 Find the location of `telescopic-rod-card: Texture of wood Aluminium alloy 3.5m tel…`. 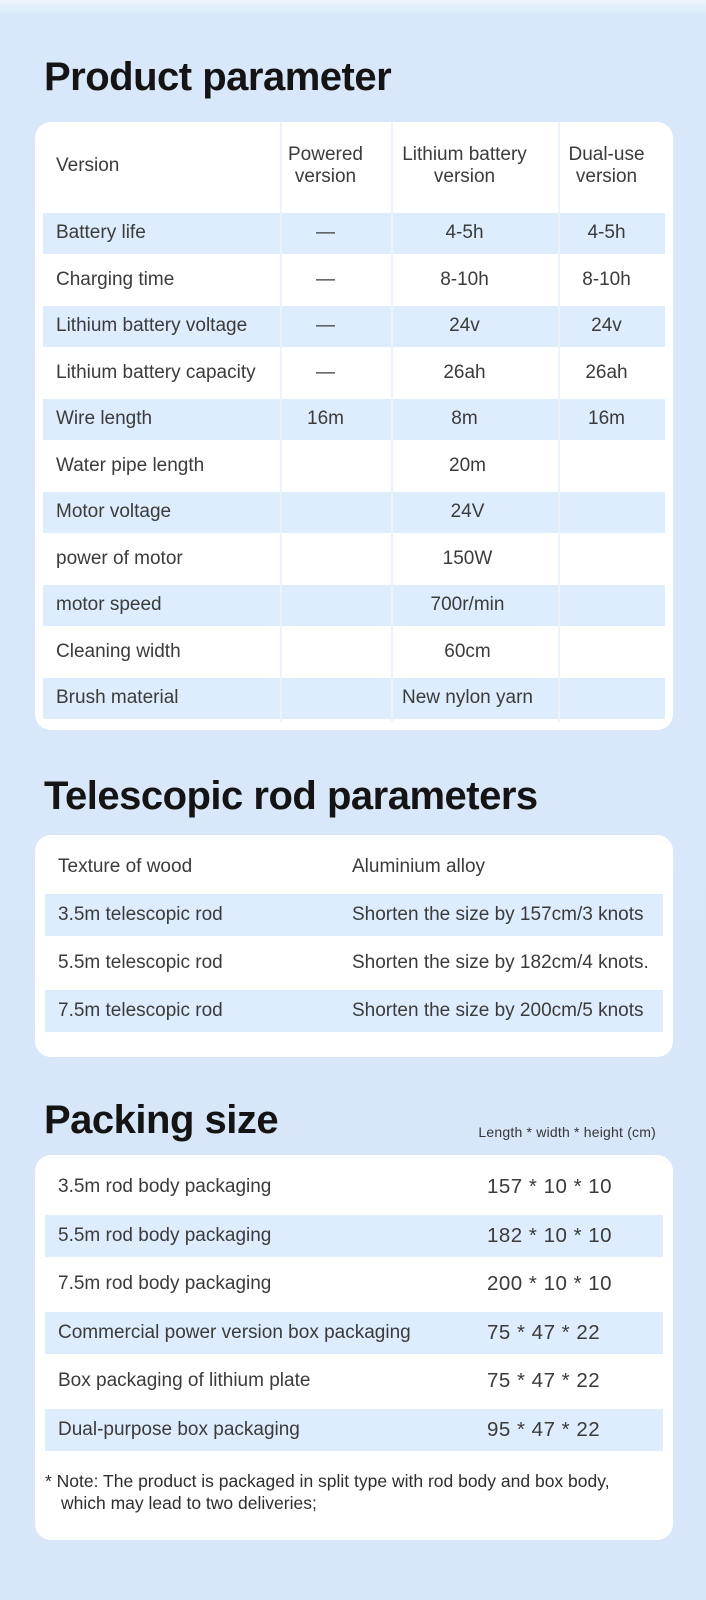

telescopic-rod-card: Texture of wood Aluminium alloy 3.5m tel… is located at coordinates (354, 946).